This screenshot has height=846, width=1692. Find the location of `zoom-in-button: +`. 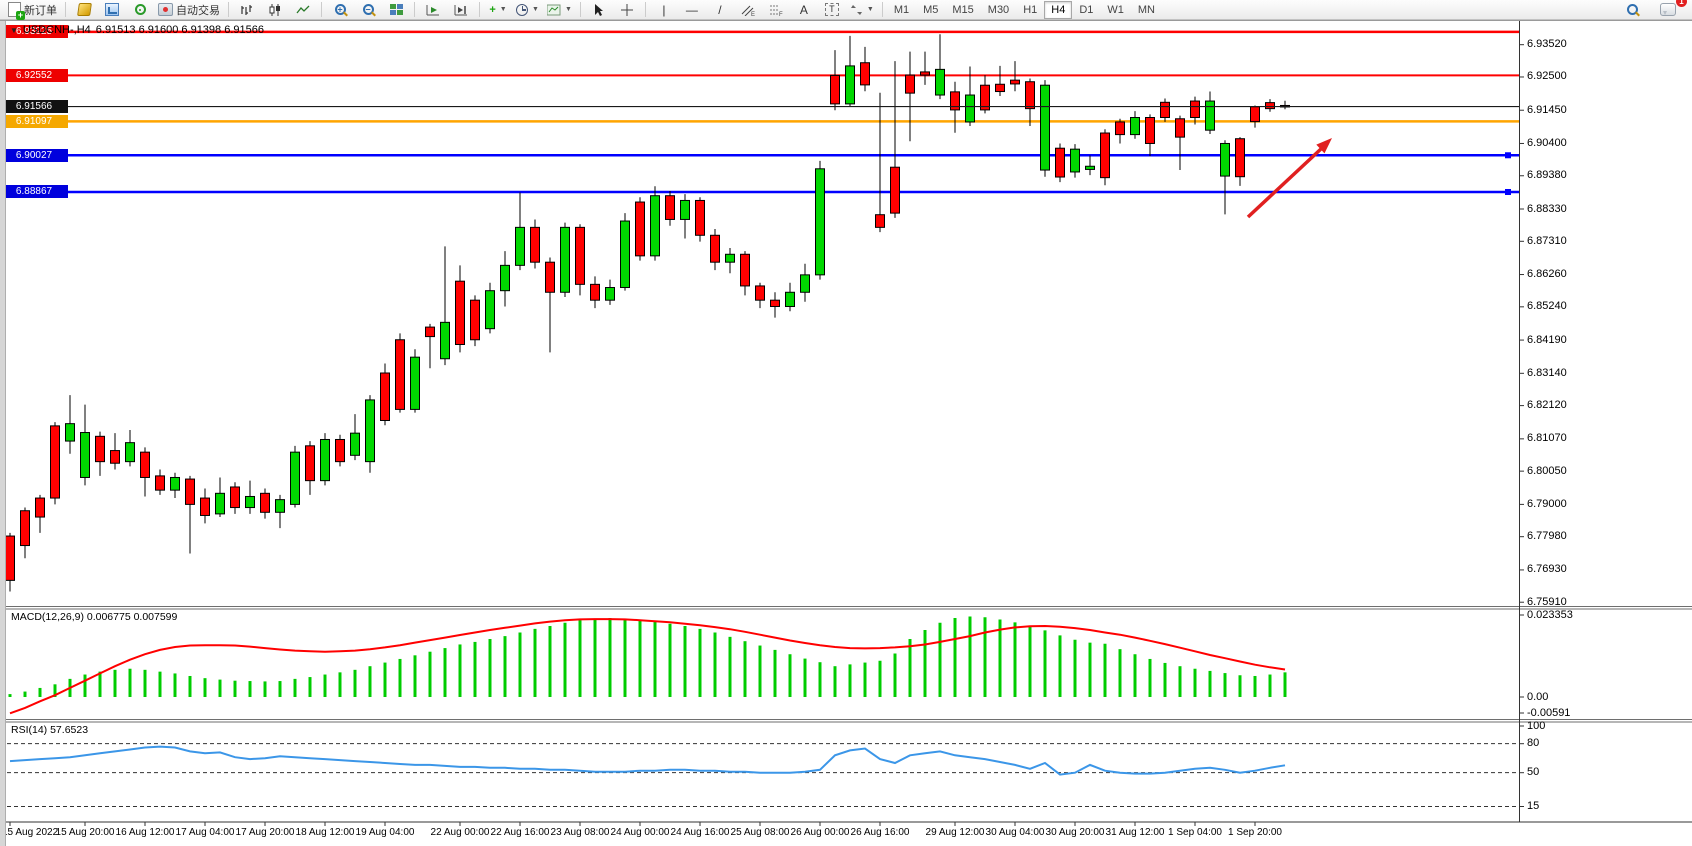

zoom-in-button: + is located at coordinates (340, 10).